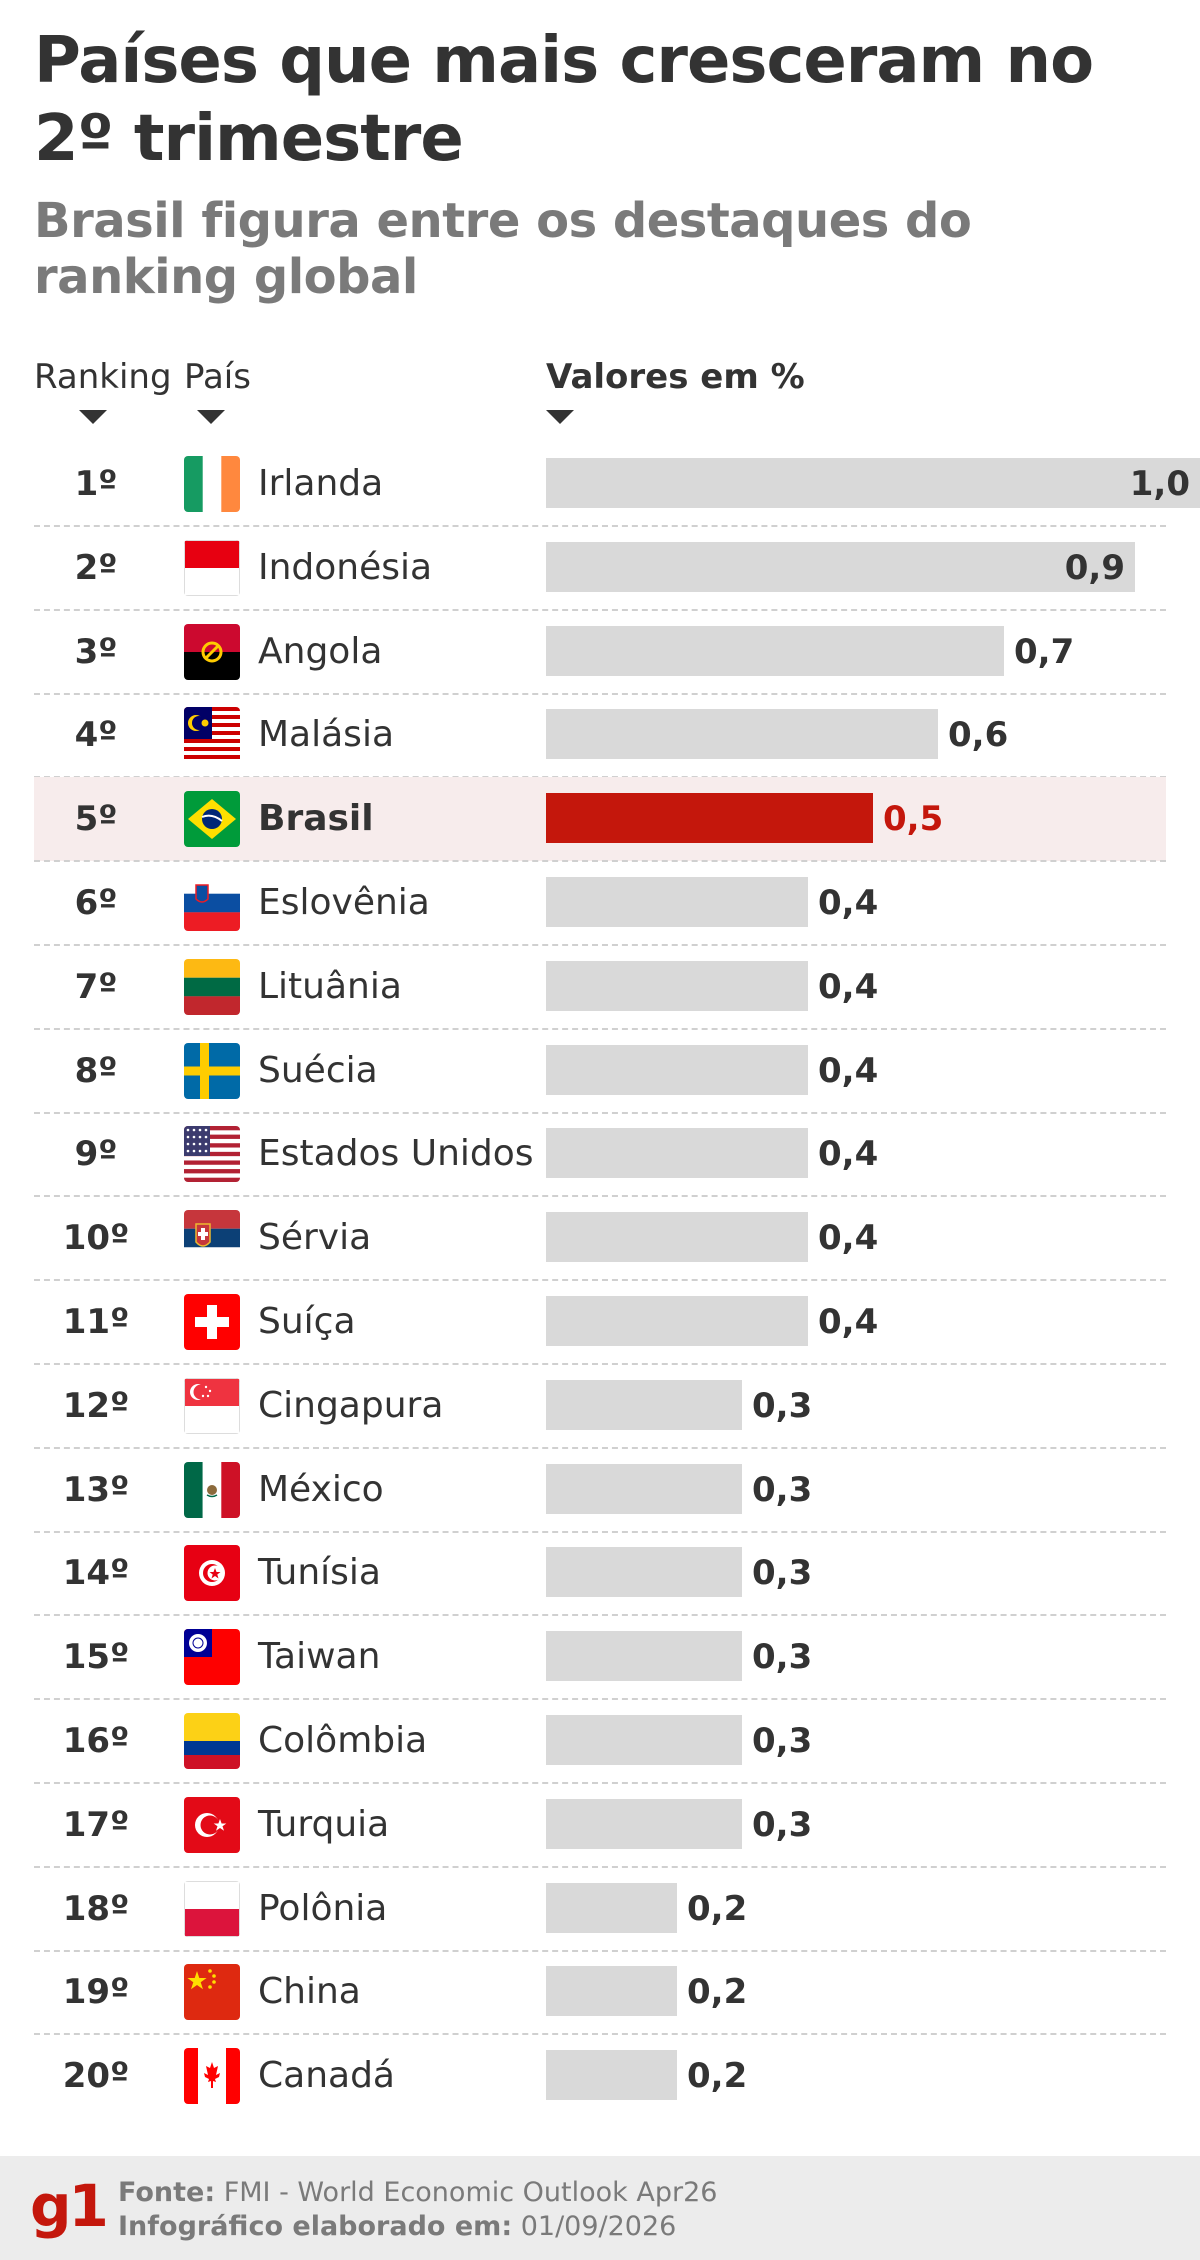  Describe the element at coordinates (96, 903) in the screenshot. I see `rank-label: 6º` at that location.